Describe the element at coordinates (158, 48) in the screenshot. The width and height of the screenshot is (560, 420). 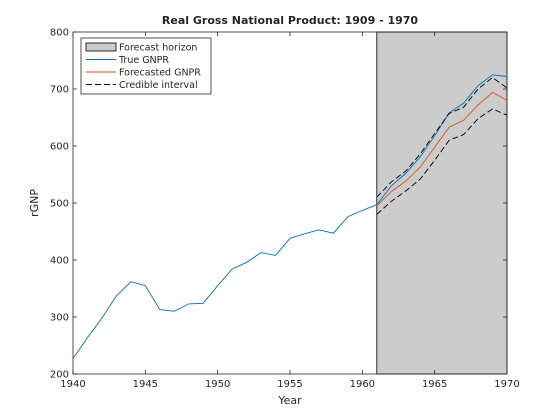
I see `legend-entry-label: Forecast horizon` at that location.